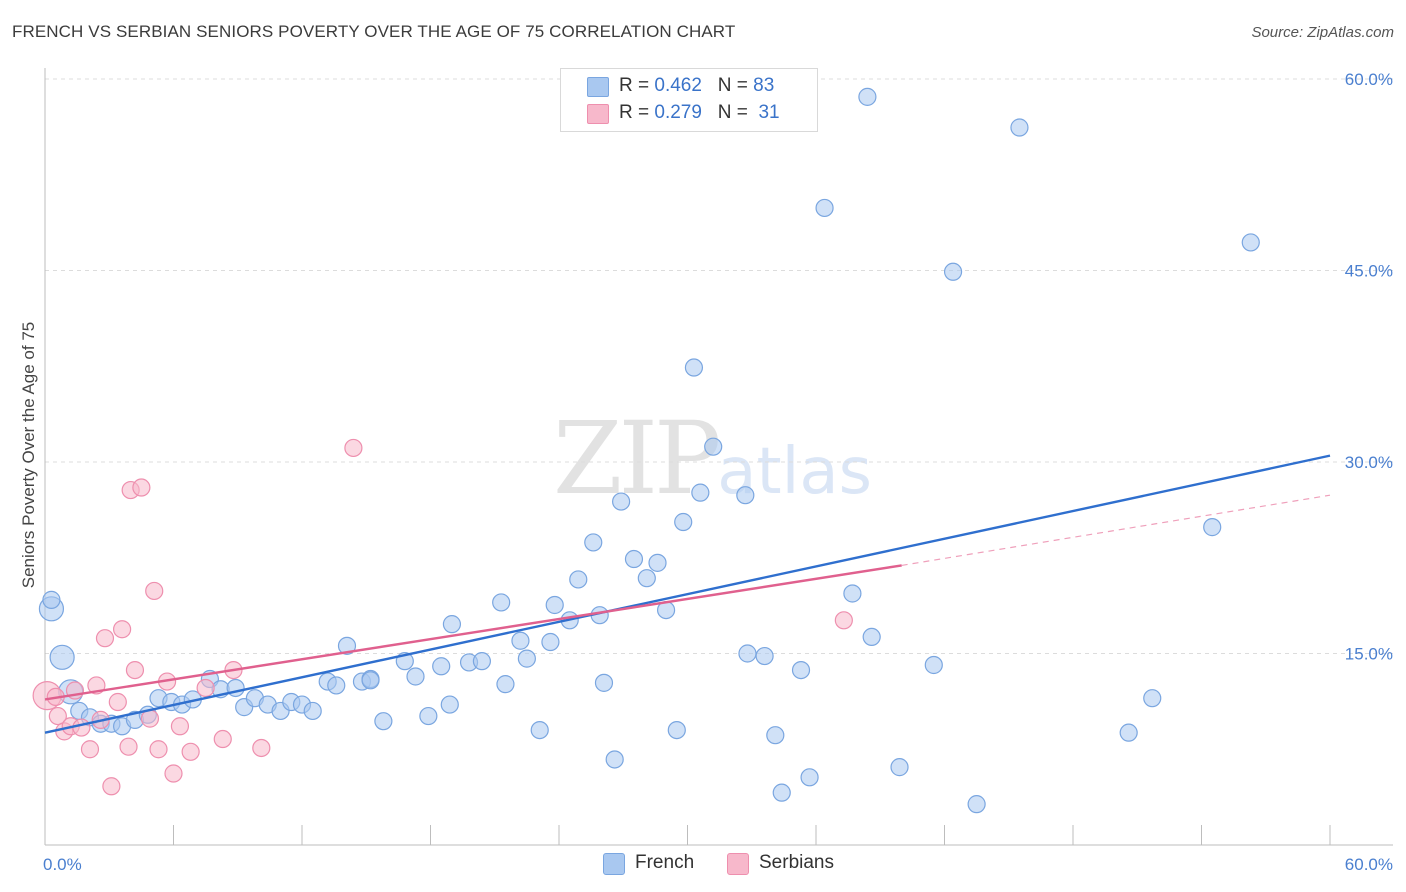 The width and height of the screenshot is (1406, 892). What do you see at coordinates (1369, 271) in the screenshot?
I see `y-tick-label: 45.0%` at bounding box center [1369, 271].